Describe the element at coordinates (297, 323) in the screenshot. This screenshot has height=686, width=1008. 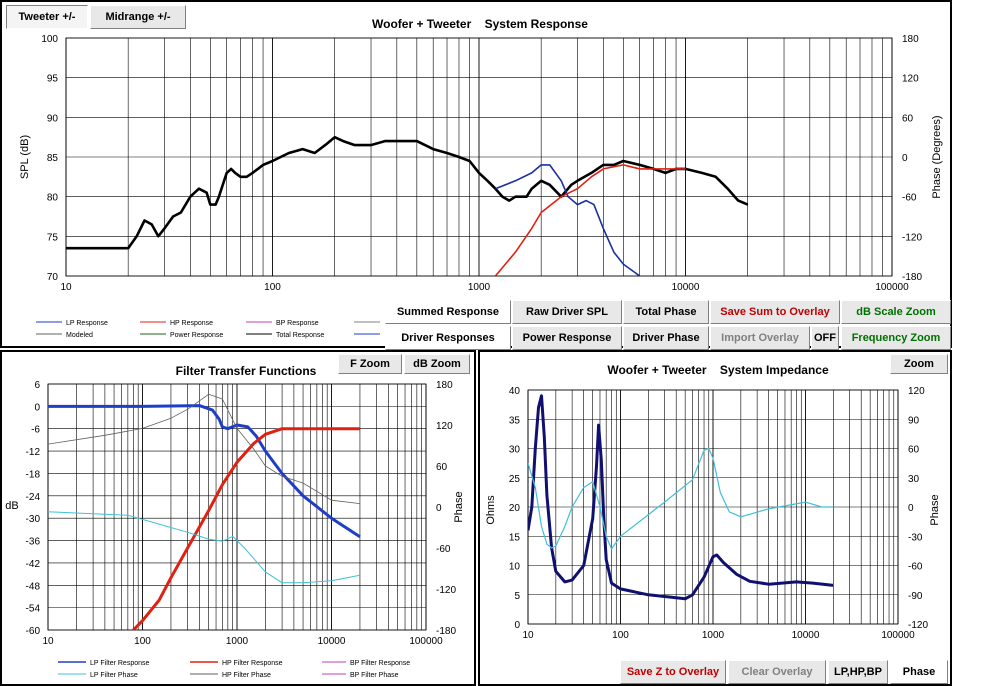
I see `legend-bp-label: BP Response` at that location.